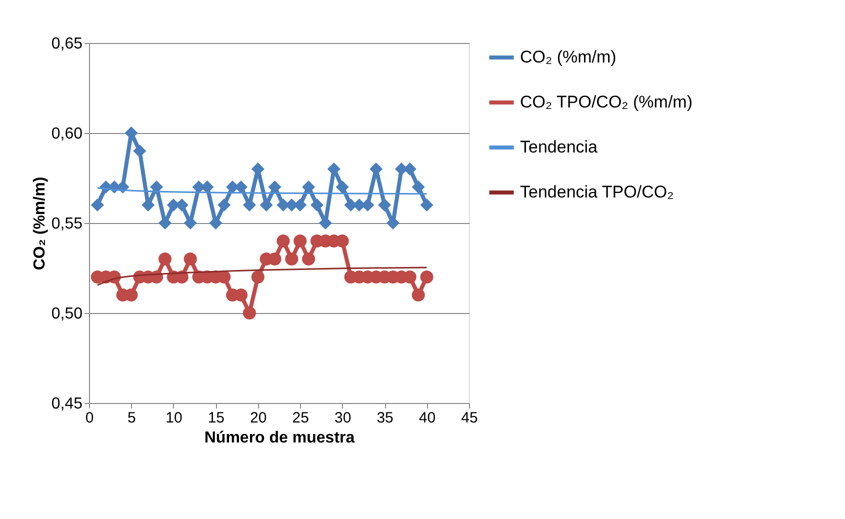 Image resolution: width=845 pixels, height=519 pixels. I want to click on y-axis-title: CO₂ (%m/m), so click(39, 223).